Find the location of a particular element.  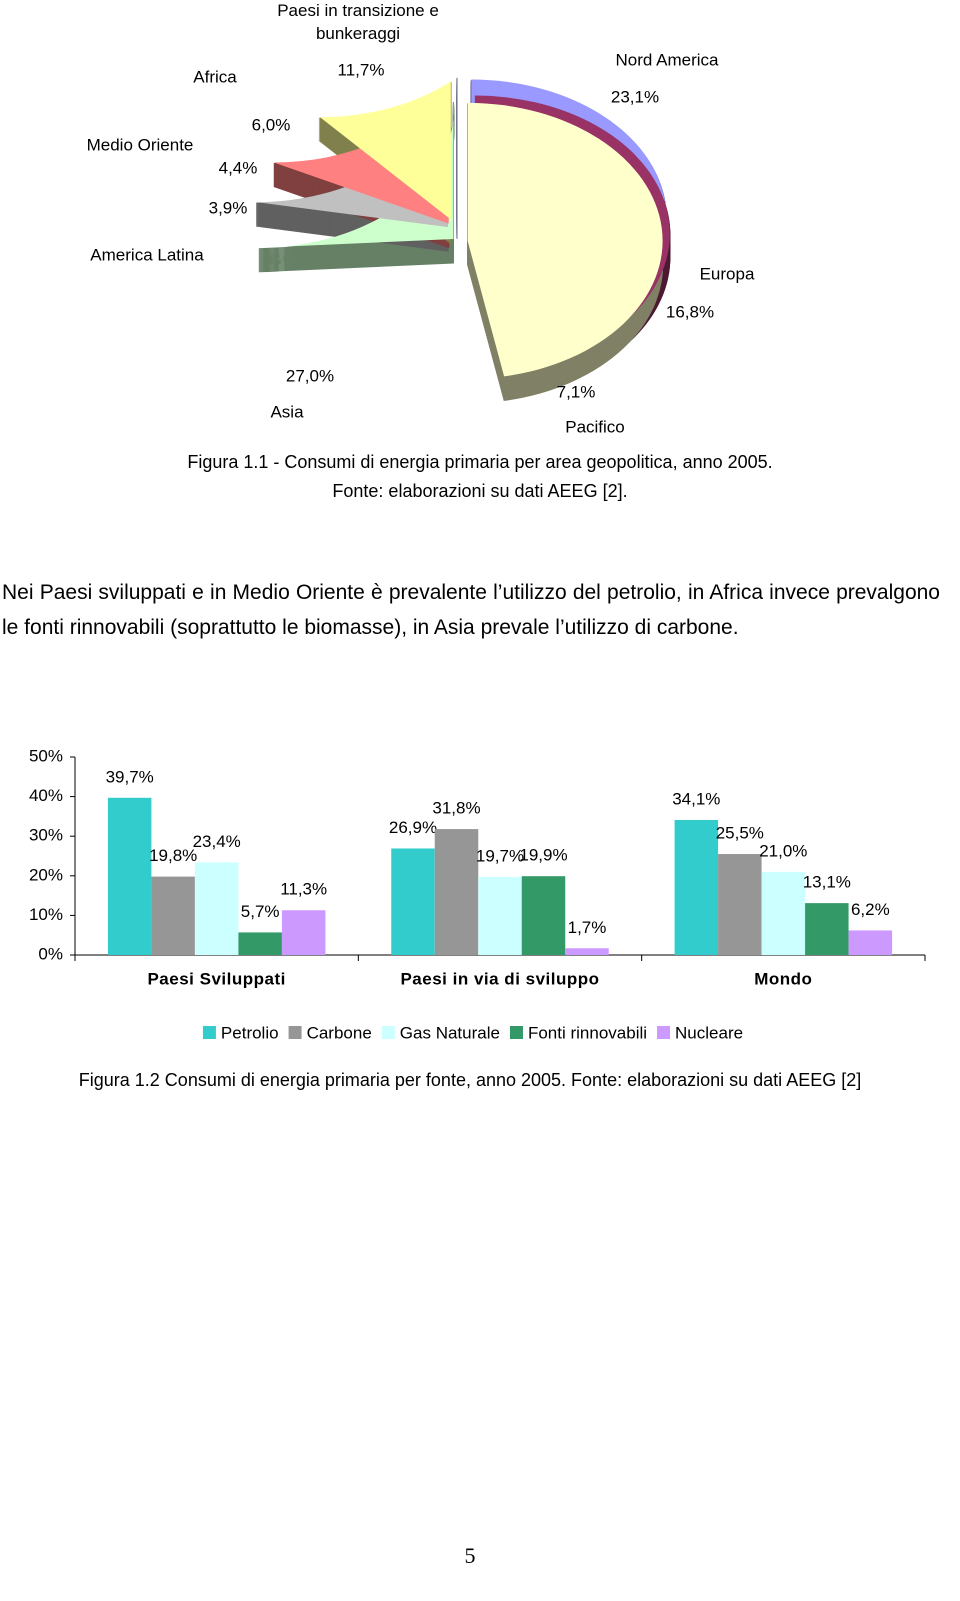

y-tick-label: 0% is located at coordinates (50, 953).